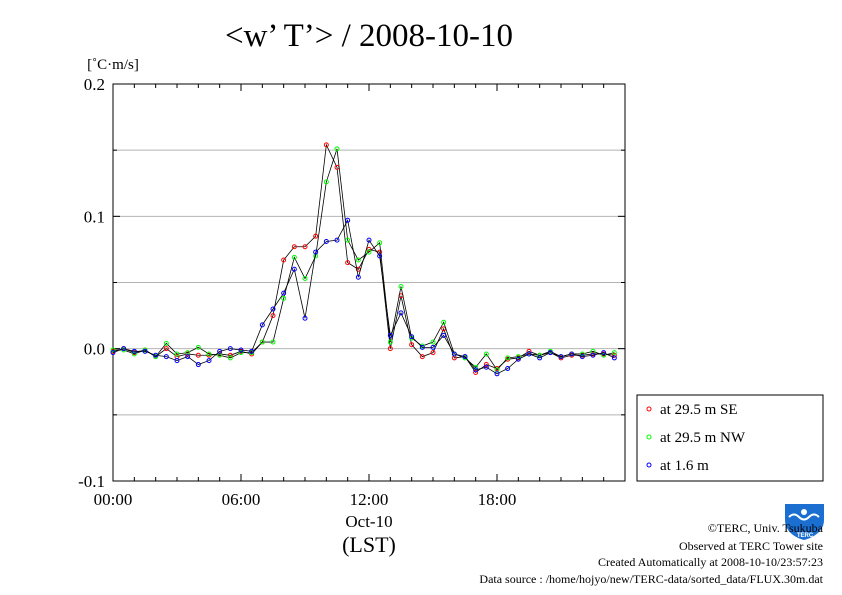  What do you see at coordinates (369, 499) in the screenshot?
I see `x-tick-label: 12:00` at bounding box center [369, 499].